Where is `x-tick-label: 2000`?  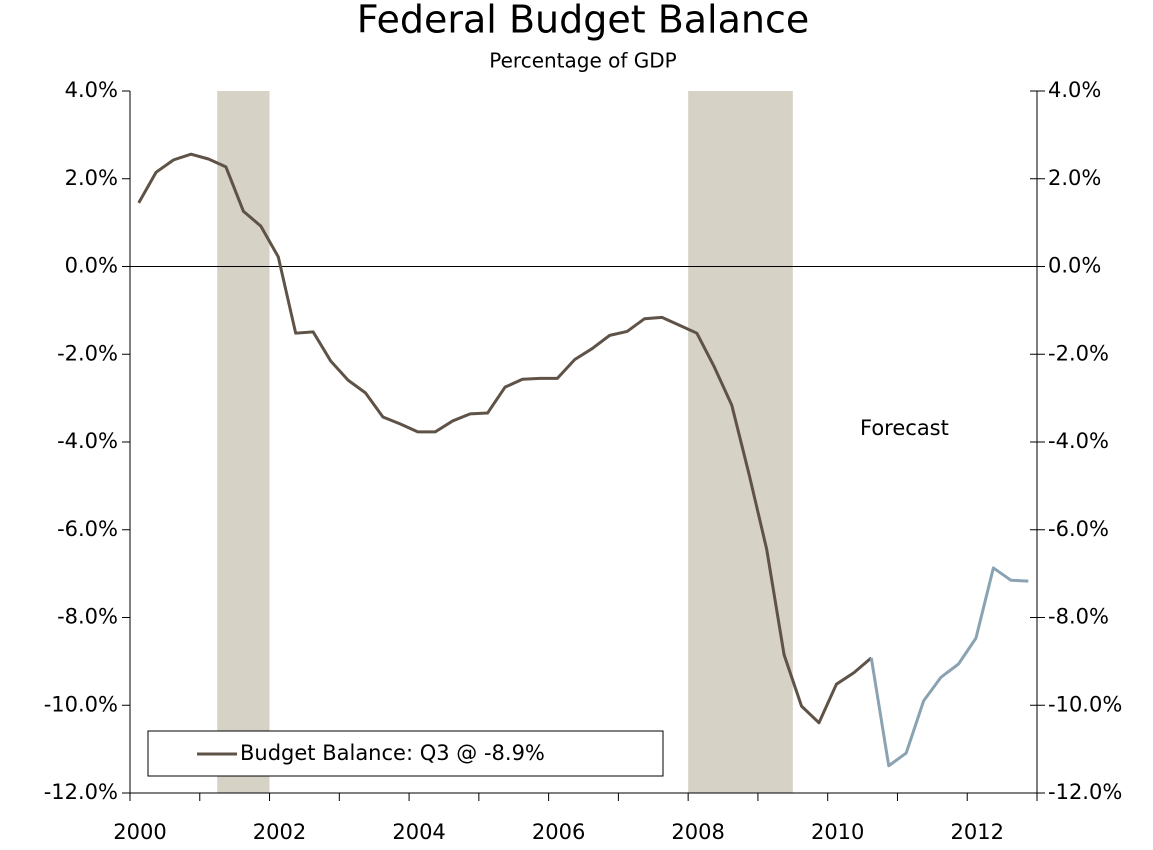
x-tick-label: 2000 is located at coordinates (139, 832).